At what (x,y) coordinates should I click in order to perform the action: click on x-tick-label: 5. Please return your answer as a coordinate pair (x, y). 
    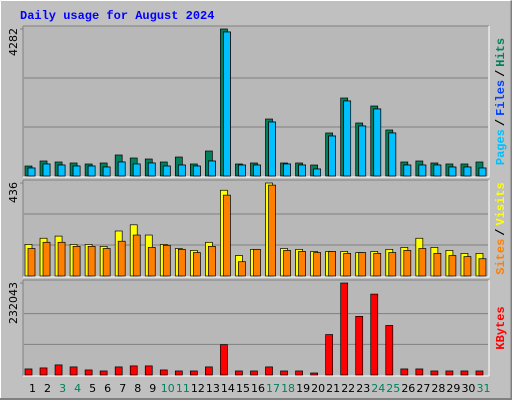
    Looking at the image, I should click on (92, 388).